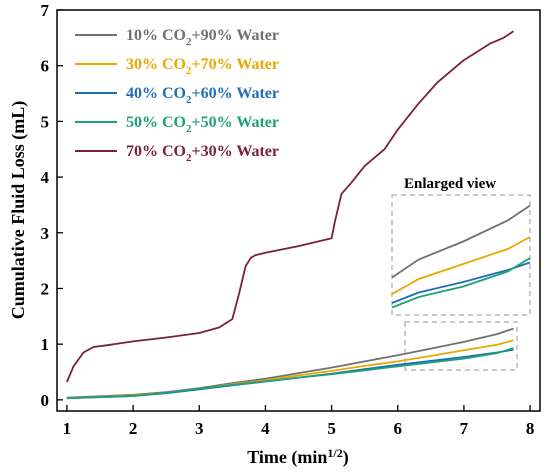 The image size is (550, 475). I want to click on y-tick-label: 5, so click(45, 121).